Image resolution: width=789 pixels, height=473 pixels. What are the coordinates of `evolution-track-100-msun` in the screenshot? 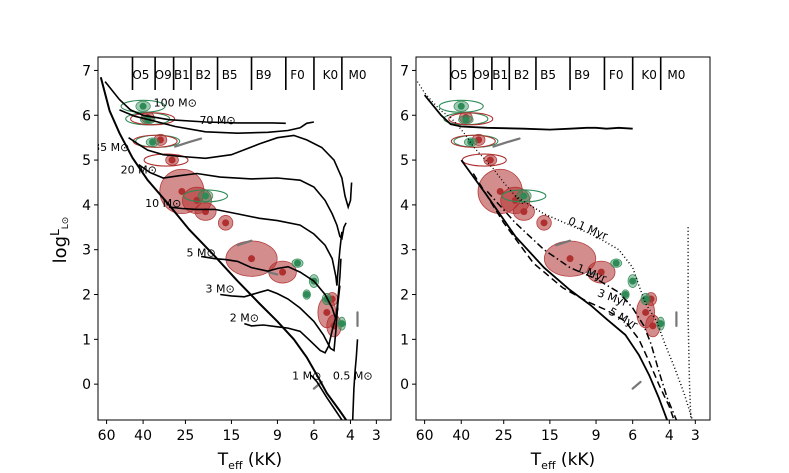 It's located at (195, 103).